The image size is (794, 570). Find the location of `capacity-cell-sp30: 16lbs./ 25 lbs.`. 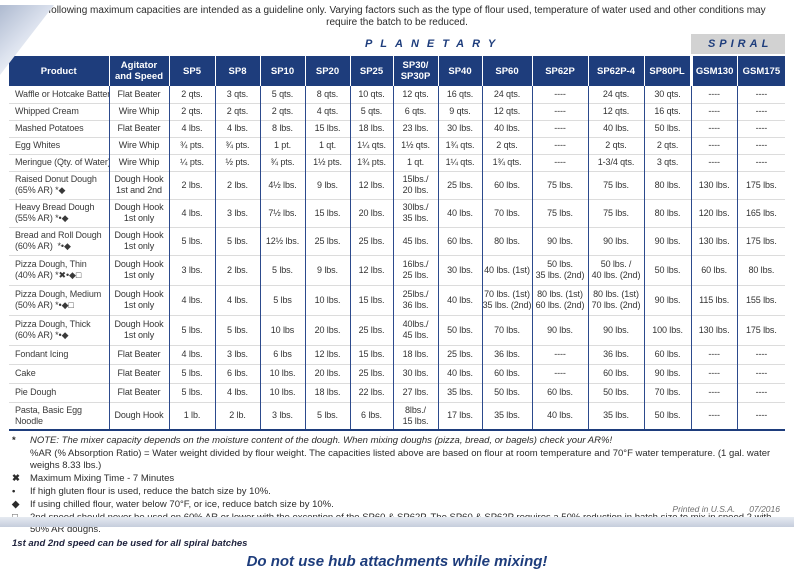

capacity-cell-sp30: 16lbs./ 25 lbs. is located at coordinates (415, 269).